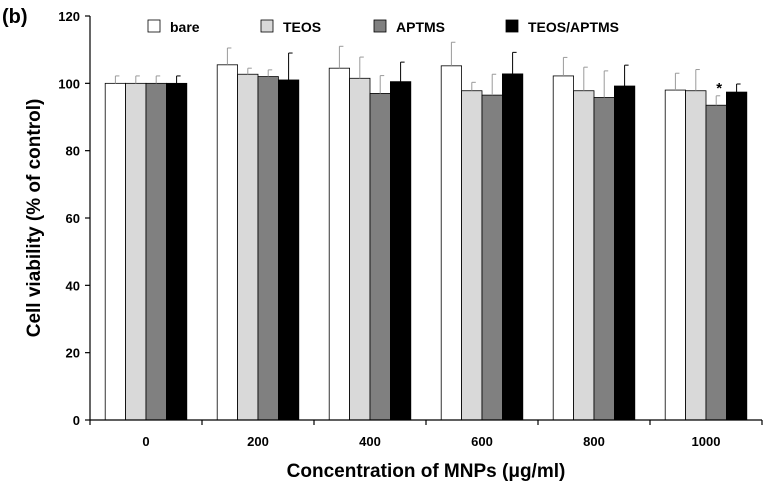 Image resolution: width=764 pixels, height=486 pixels. I want to click on x-axis-title: Concentration of MNPs (μg/ml), so click(426, 471).